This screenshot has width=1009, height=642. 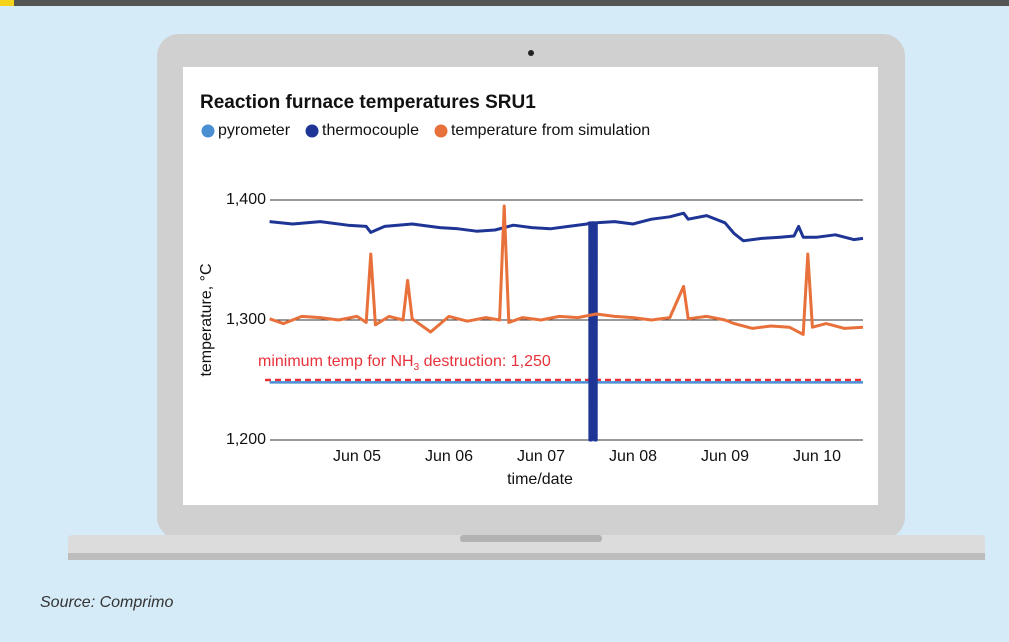 What do you see at coordinates (254, 130) in the screenshot?
I see `legend-label: pyrometer` at bounding box center [254, 130].